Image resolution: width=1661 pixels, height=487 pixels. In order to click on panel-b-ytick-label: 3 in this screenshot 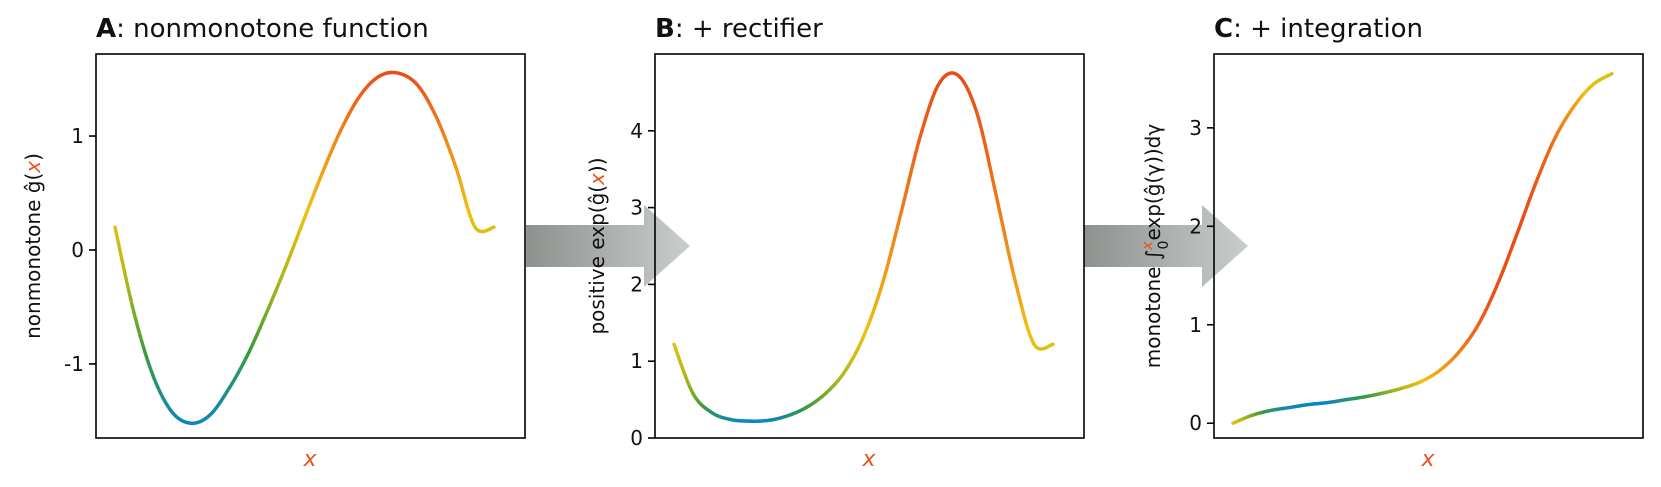, I will do `click(636, 208)`.